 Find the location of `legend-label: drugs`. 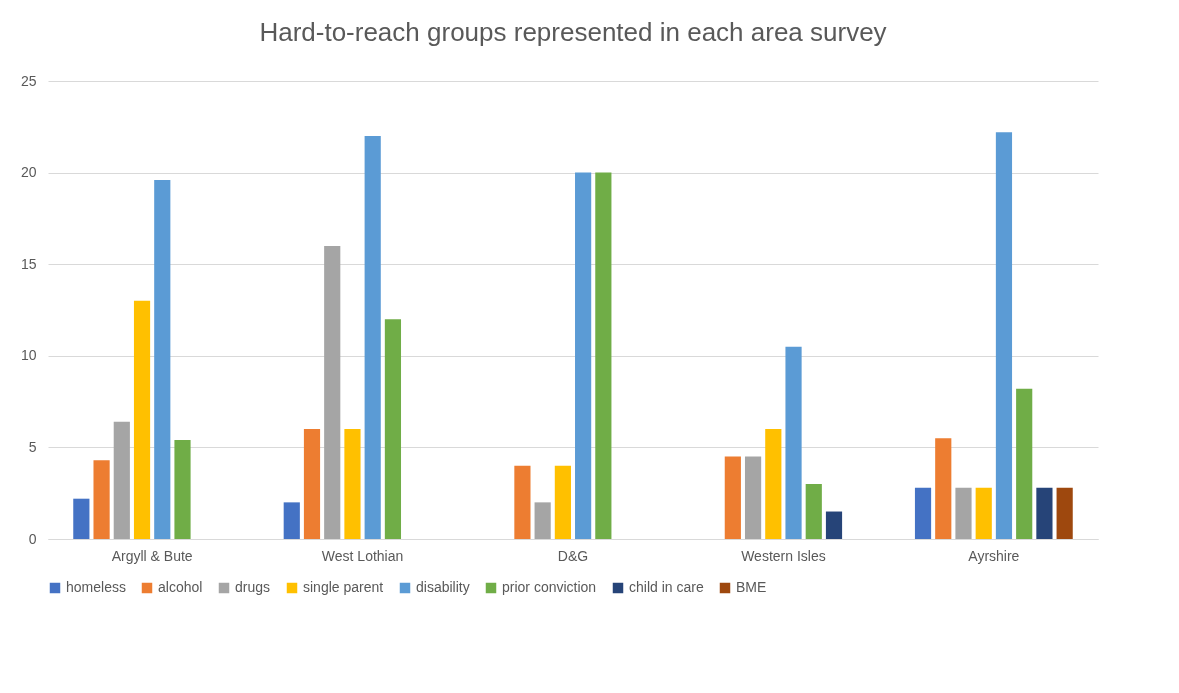

legend-label: drugs is located at coordinates (253, 587).